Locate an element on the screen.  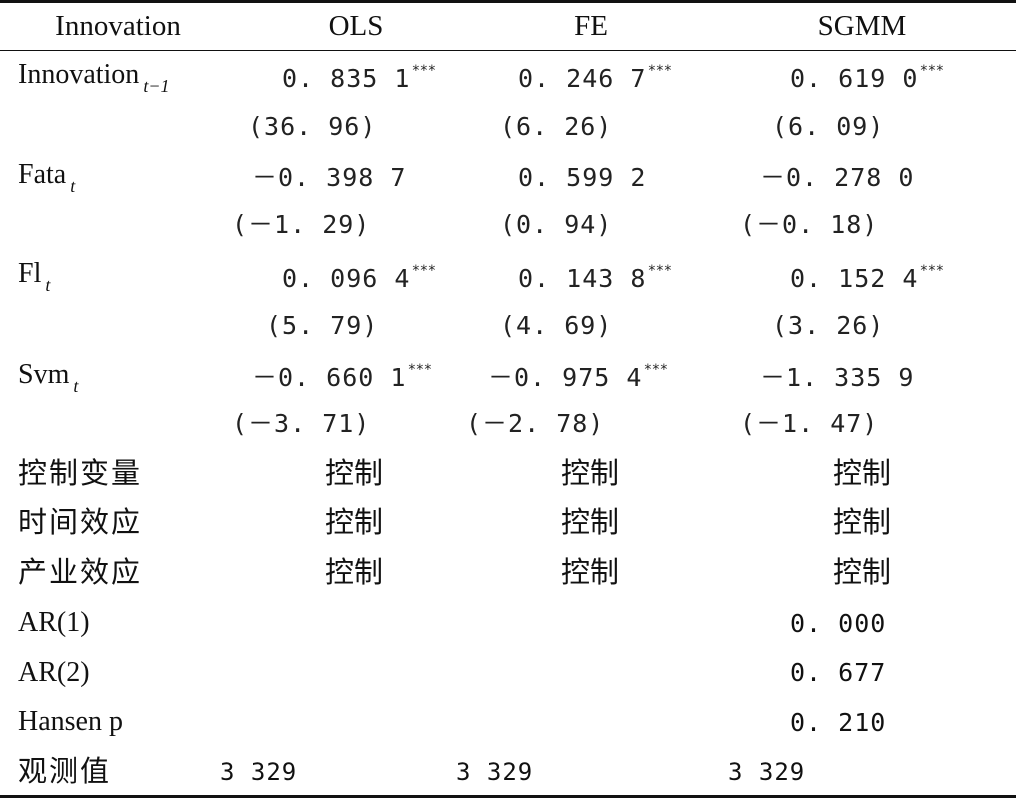
tstat-sgmm: (－1. 47) is located at coordinates (809, 423).